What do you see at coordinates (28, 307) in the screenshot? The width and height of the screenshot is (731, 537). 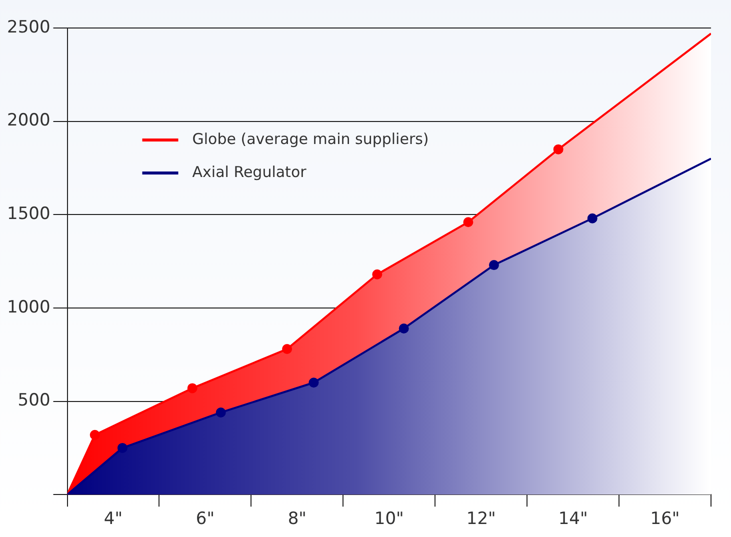 I see `y-tick-label: 1000` at bounding box center [28, 307].